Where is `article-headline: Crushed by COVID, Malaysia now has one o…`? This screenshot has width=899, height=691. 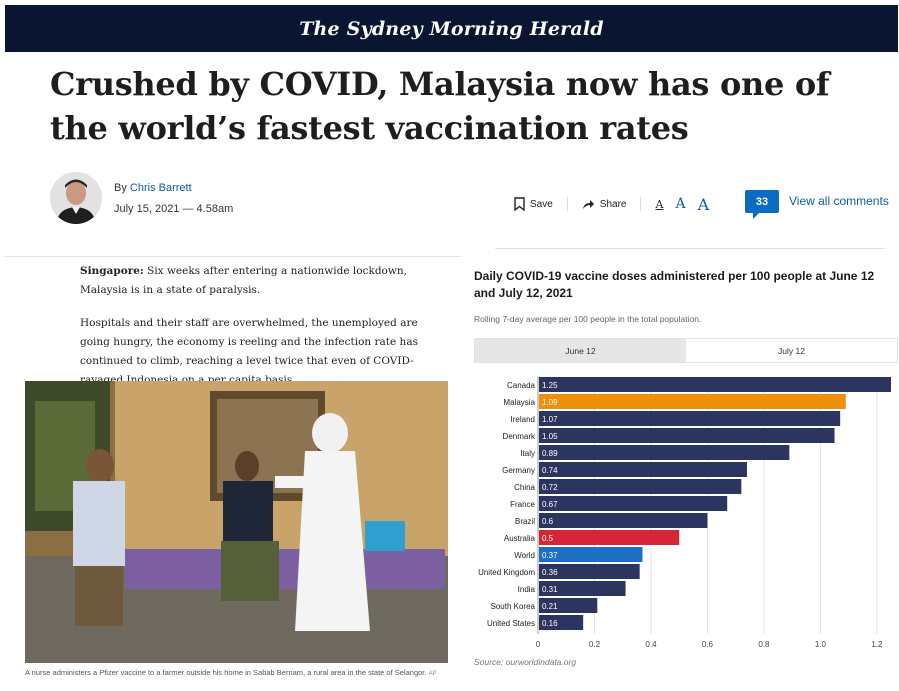
article-headline: Crushed by COVID, Malaysia now has one o… is located at coordinates (440, 106).